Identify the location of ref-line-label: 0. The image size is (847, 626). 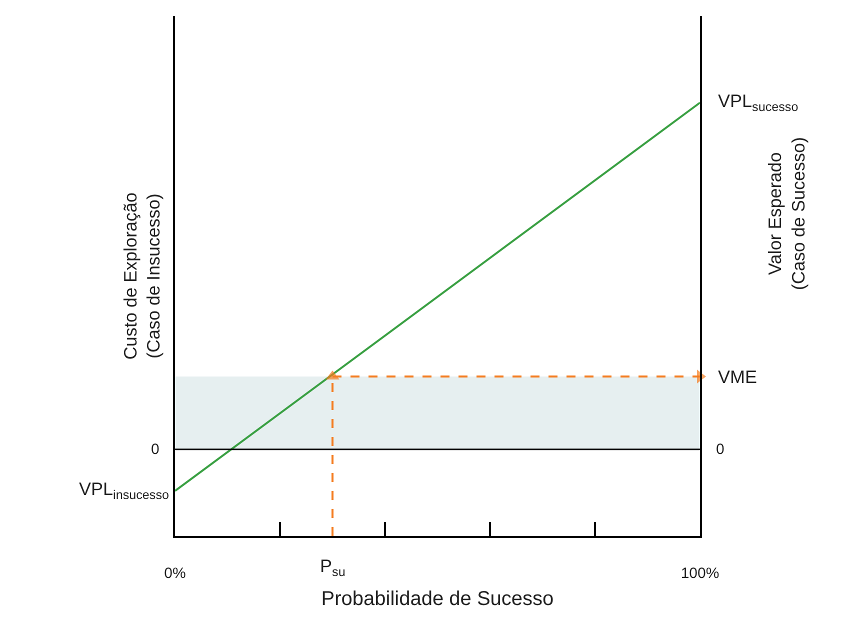
(155, 449).